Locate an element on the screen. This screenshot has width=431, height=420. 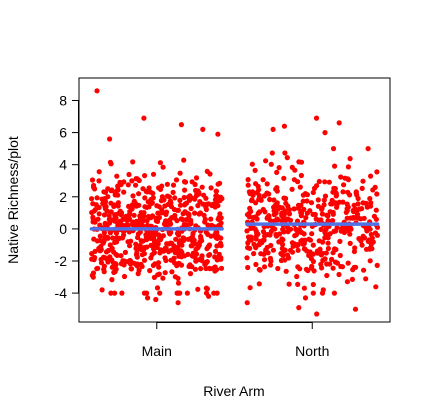
y-tick-label: 2 is located at coordinates (63, 197).